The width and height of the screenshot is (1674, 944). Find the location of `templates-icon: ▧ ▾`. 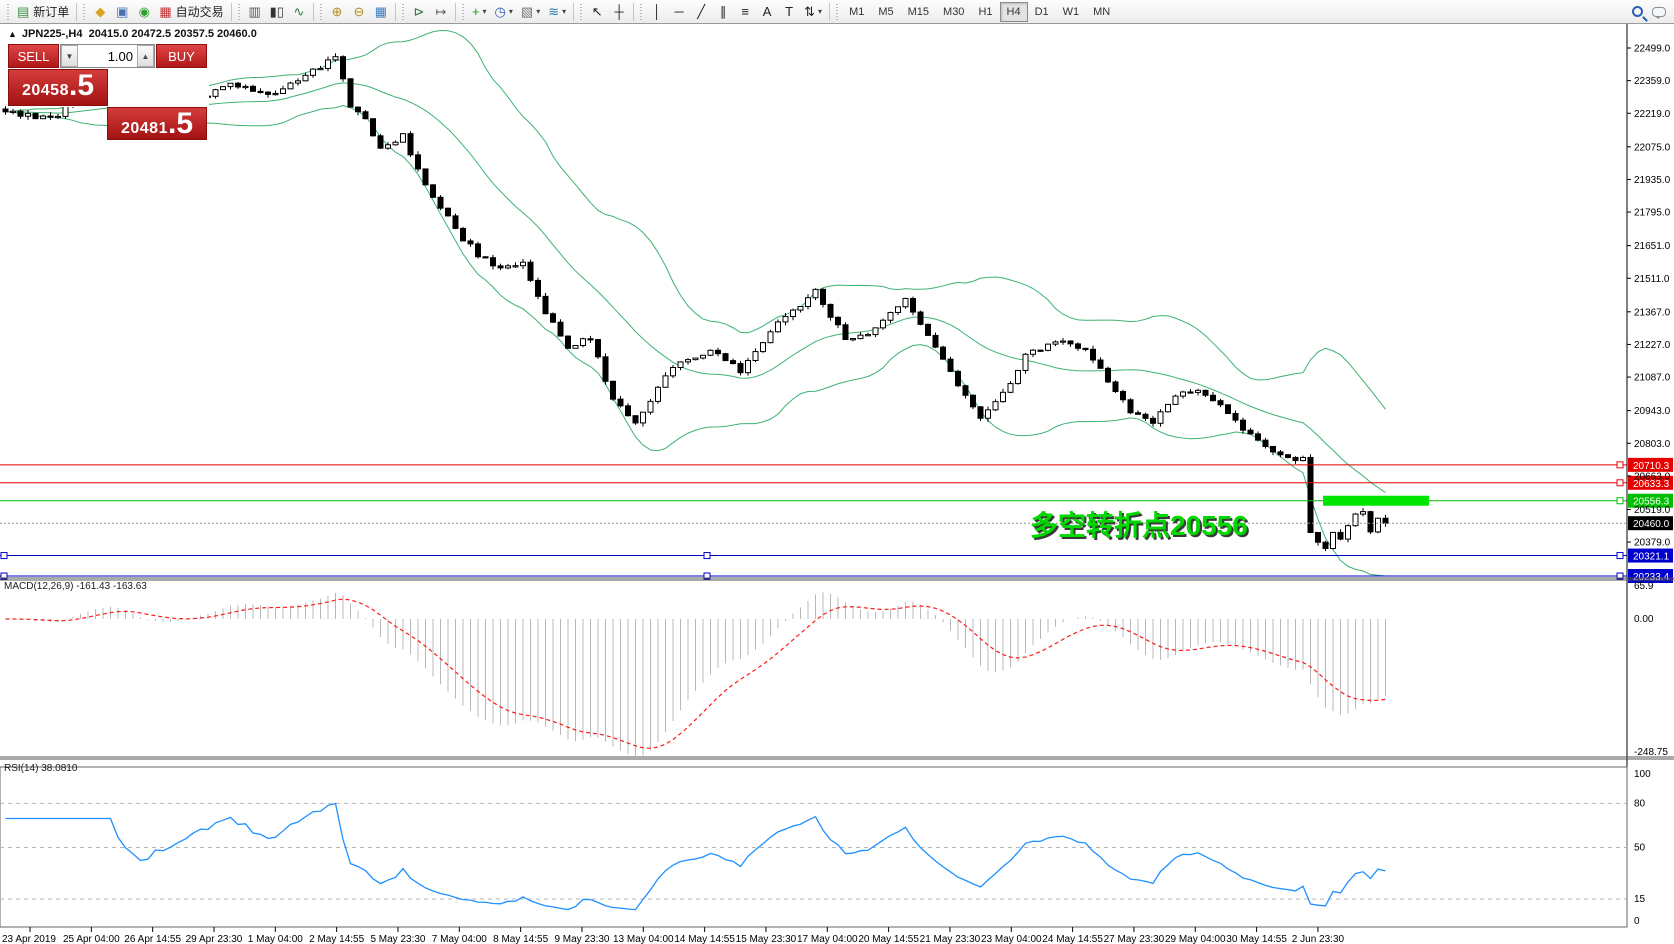

templates-icon: ▧ ▾ is located at coordinates (530, 12).